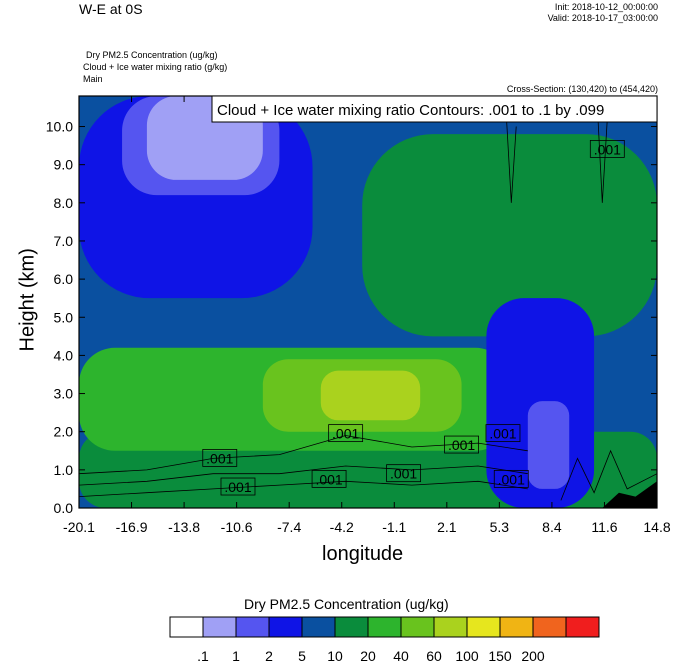 Image resolution: width=674 pixels, height=667 pixels. I want to click on colorbar-label: 40, so click(401, 656).